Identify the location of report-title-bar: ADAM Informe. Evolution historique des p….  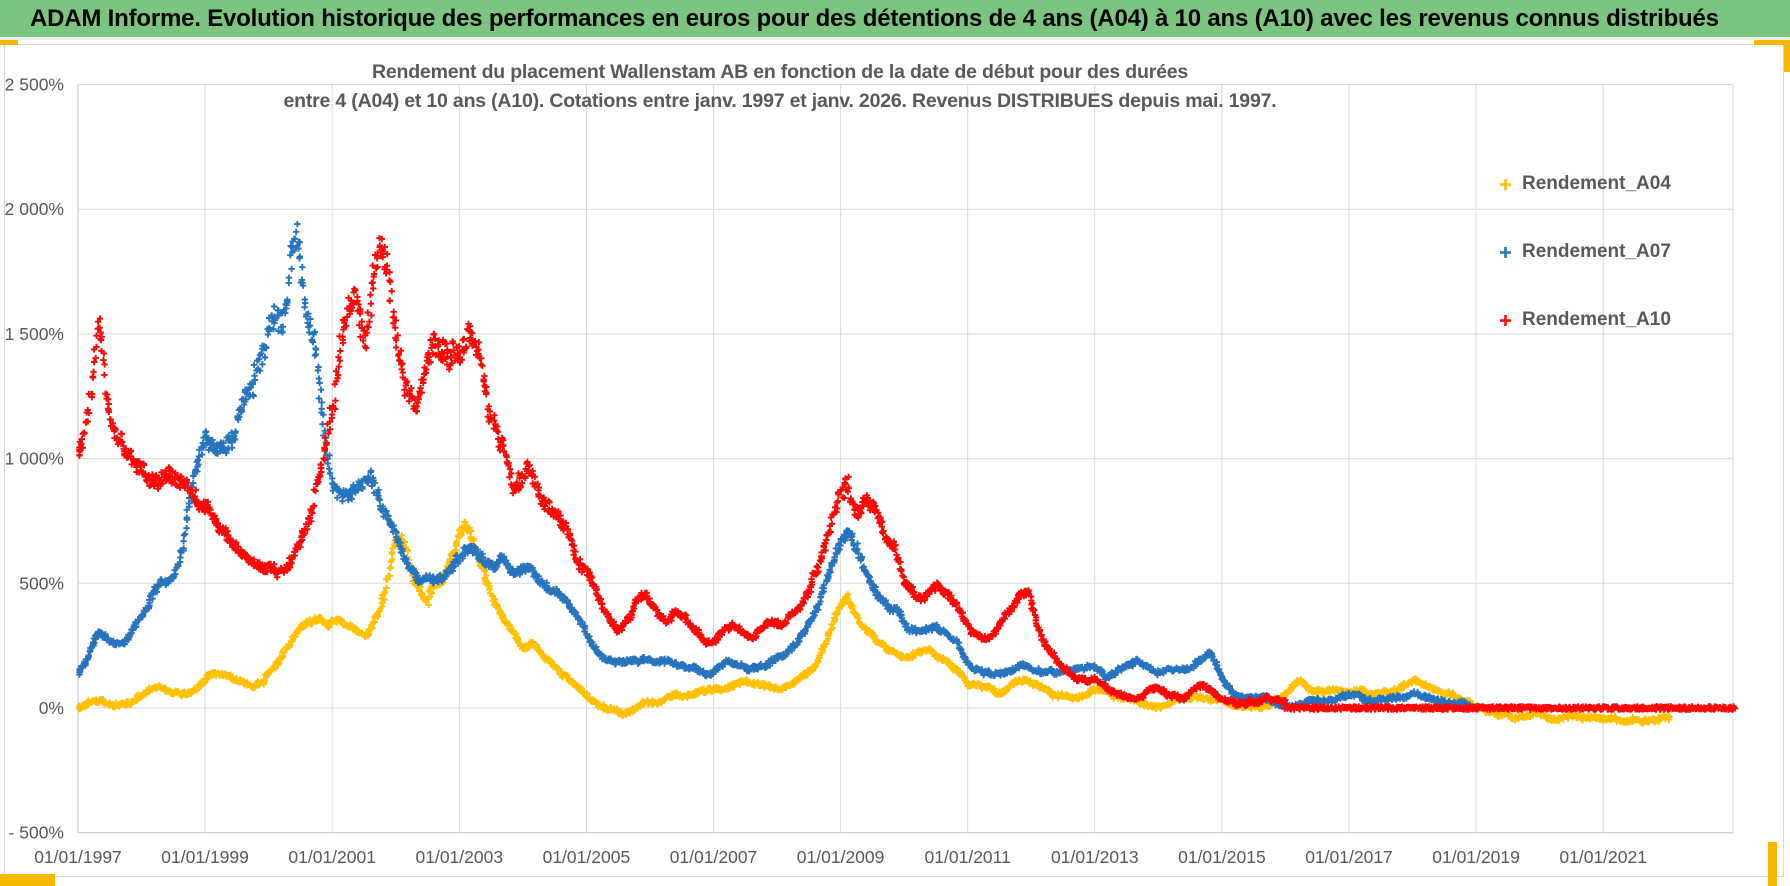
(895, 20).